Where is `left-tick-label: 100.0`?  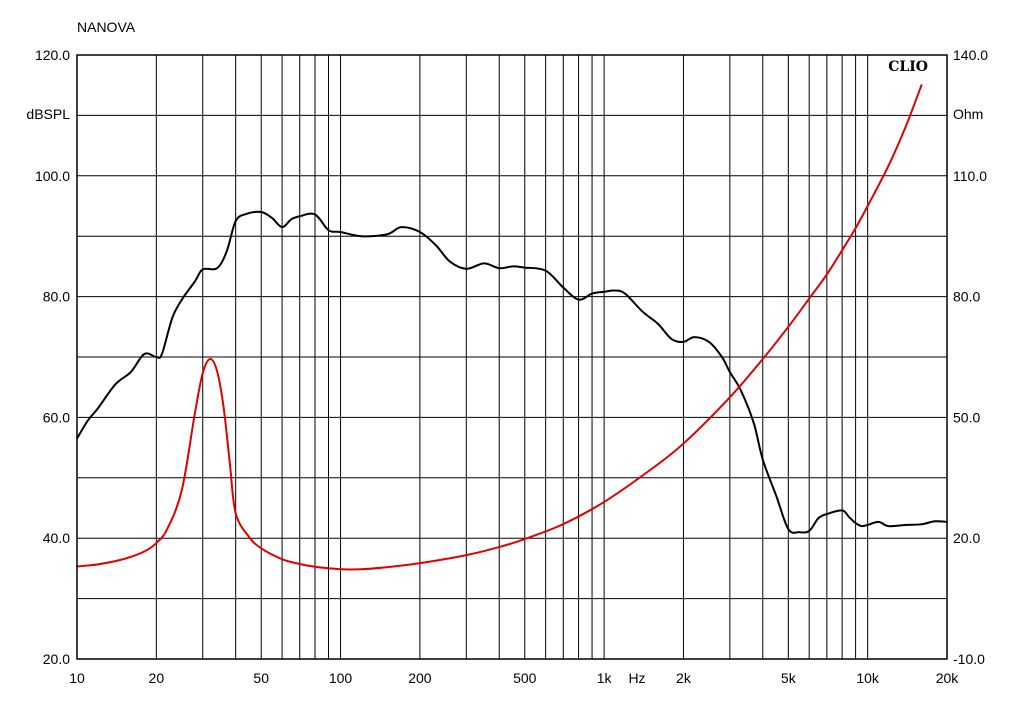
left-tick-label: 100.0 is located at coordinates (52, 176).